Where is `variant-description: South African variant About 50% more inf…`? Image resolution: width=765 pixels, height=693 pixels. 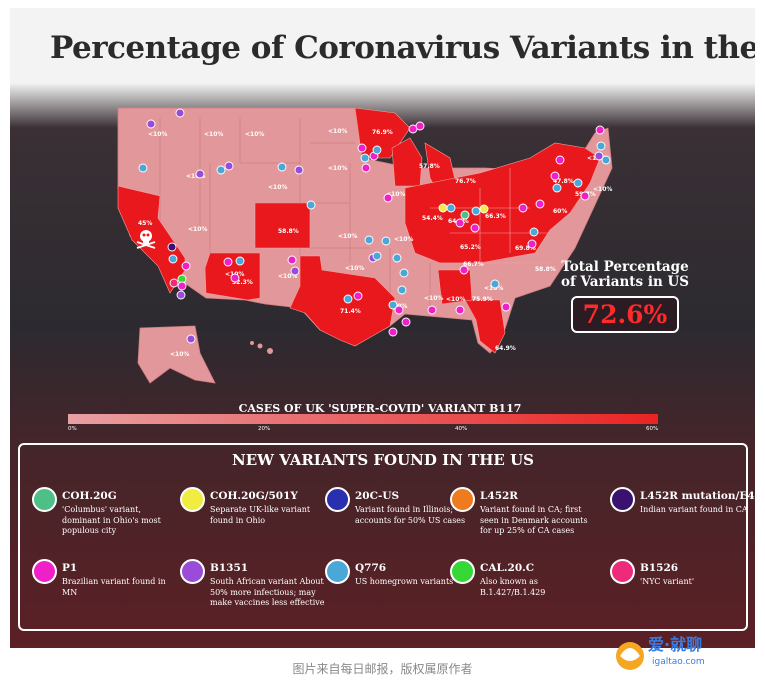 variant-description: South African variant About 50% more inf… is located at coordinates (267, 592).